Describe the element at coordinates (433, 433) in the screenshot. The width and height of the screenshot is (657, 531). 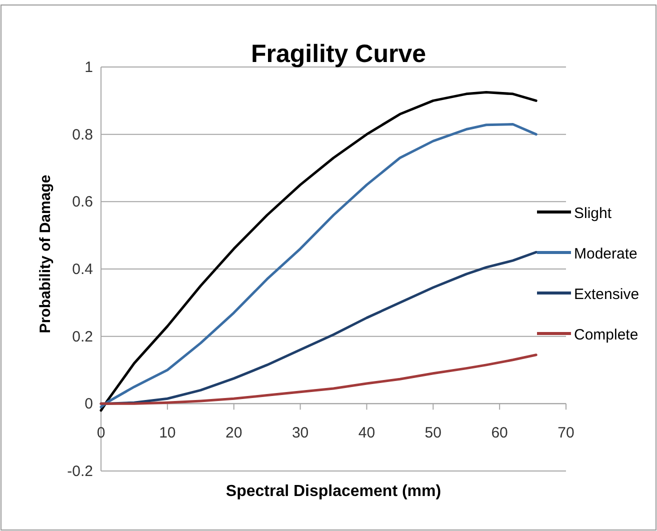
I see `x-tick-label: 50` at that location.